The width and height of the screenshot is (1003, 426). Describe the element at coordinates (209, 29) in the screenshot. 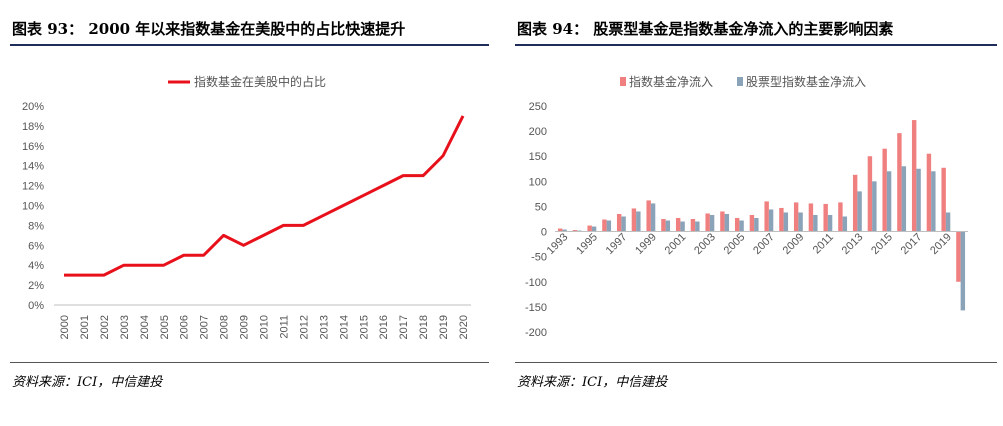

I see `left-chart-title: 图表 93： 2000 年以来指数基金在美股中的占比快速提升` at that location.